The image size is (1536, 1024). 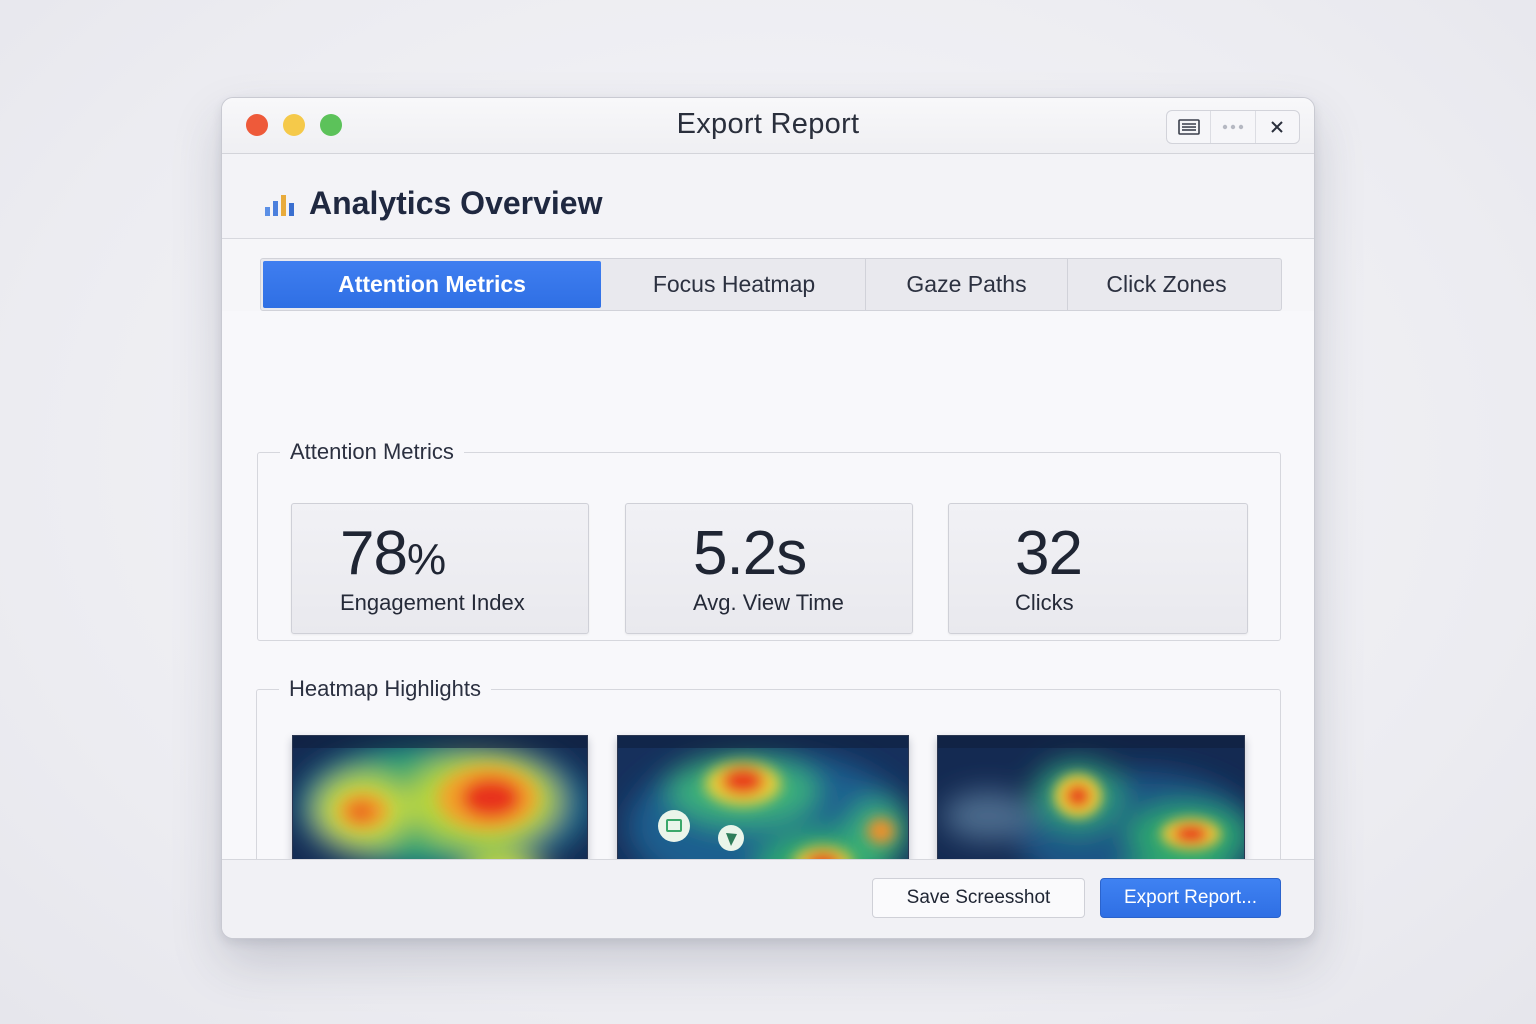 What do you see at coordinates (331, 125) in the screenshot?
I see `maximize-window-button` at bounding box center [331, 125].